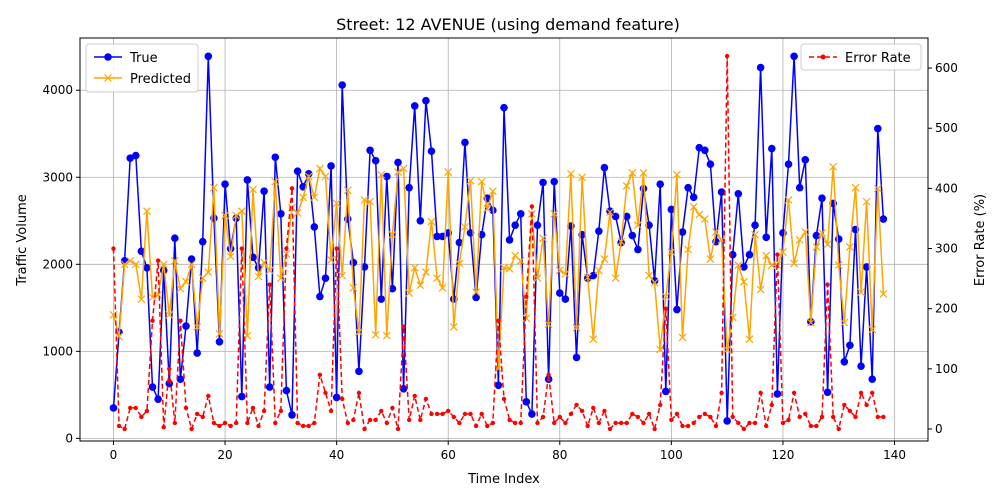 The height and width of the screenshot is (500, 1000). Describe the element at coordinates (946, 249) in the screenshot. I see `y2-tick-label: 300` at that location.